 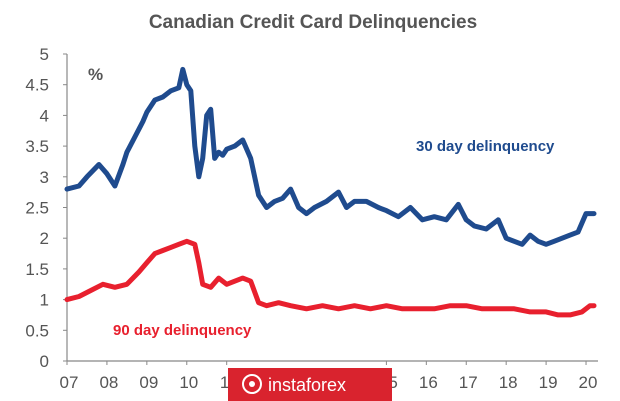 I want to click on x-tick-label: 10, so click(x=188, y=382).